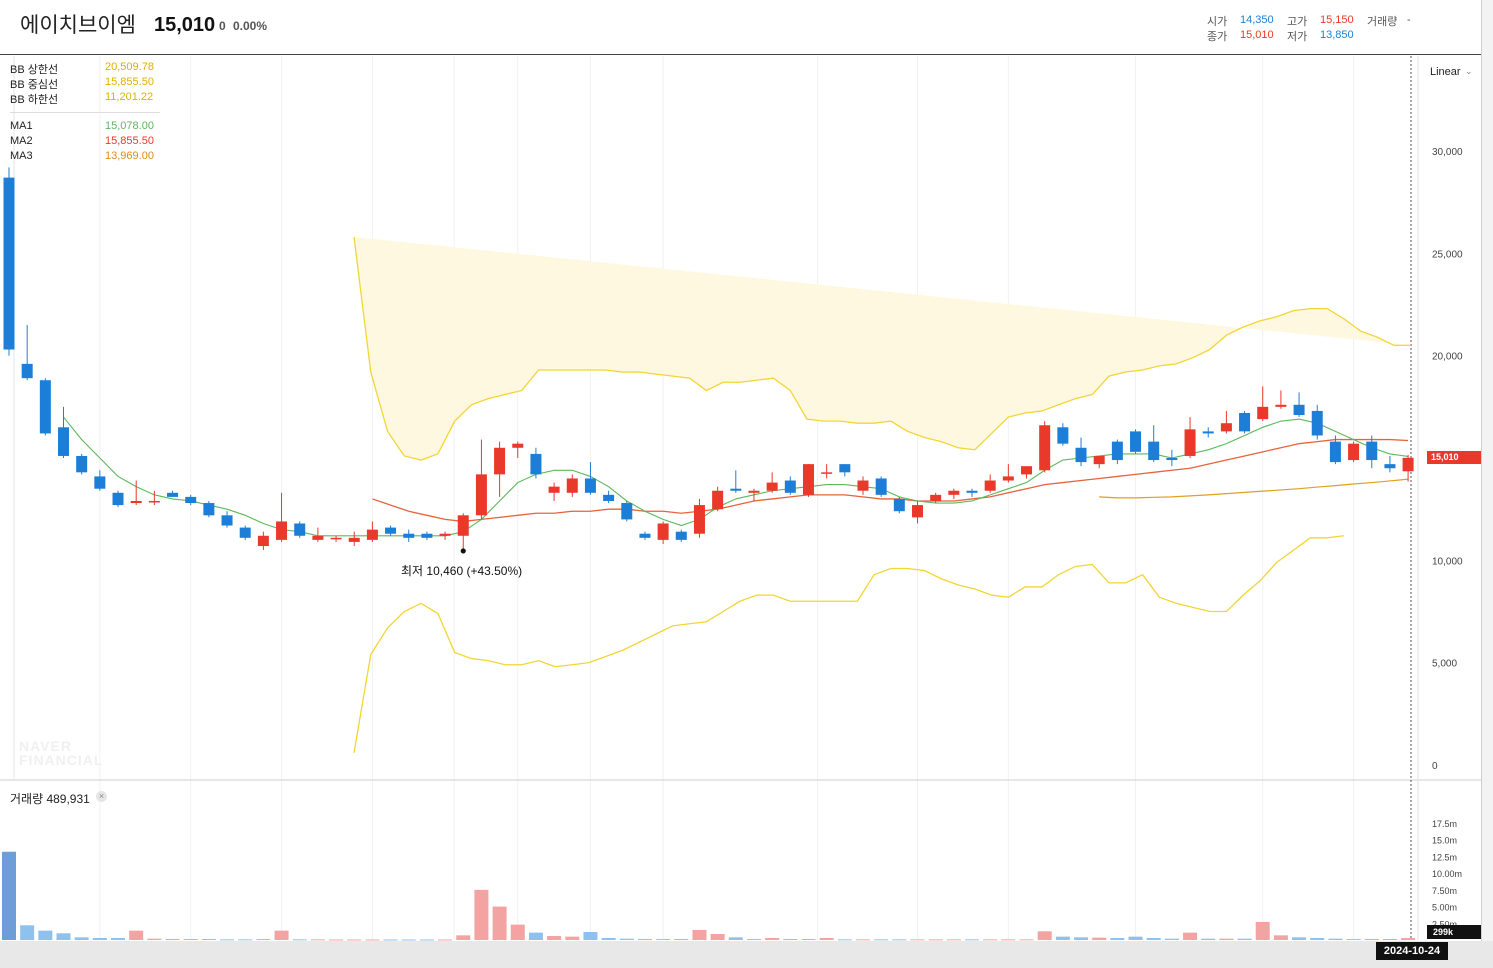  What do you see at coordinates (1444, 841) in the screenshot?
I see `volume-axis-tick: 15.0m` at bounding box center [1444, 841].